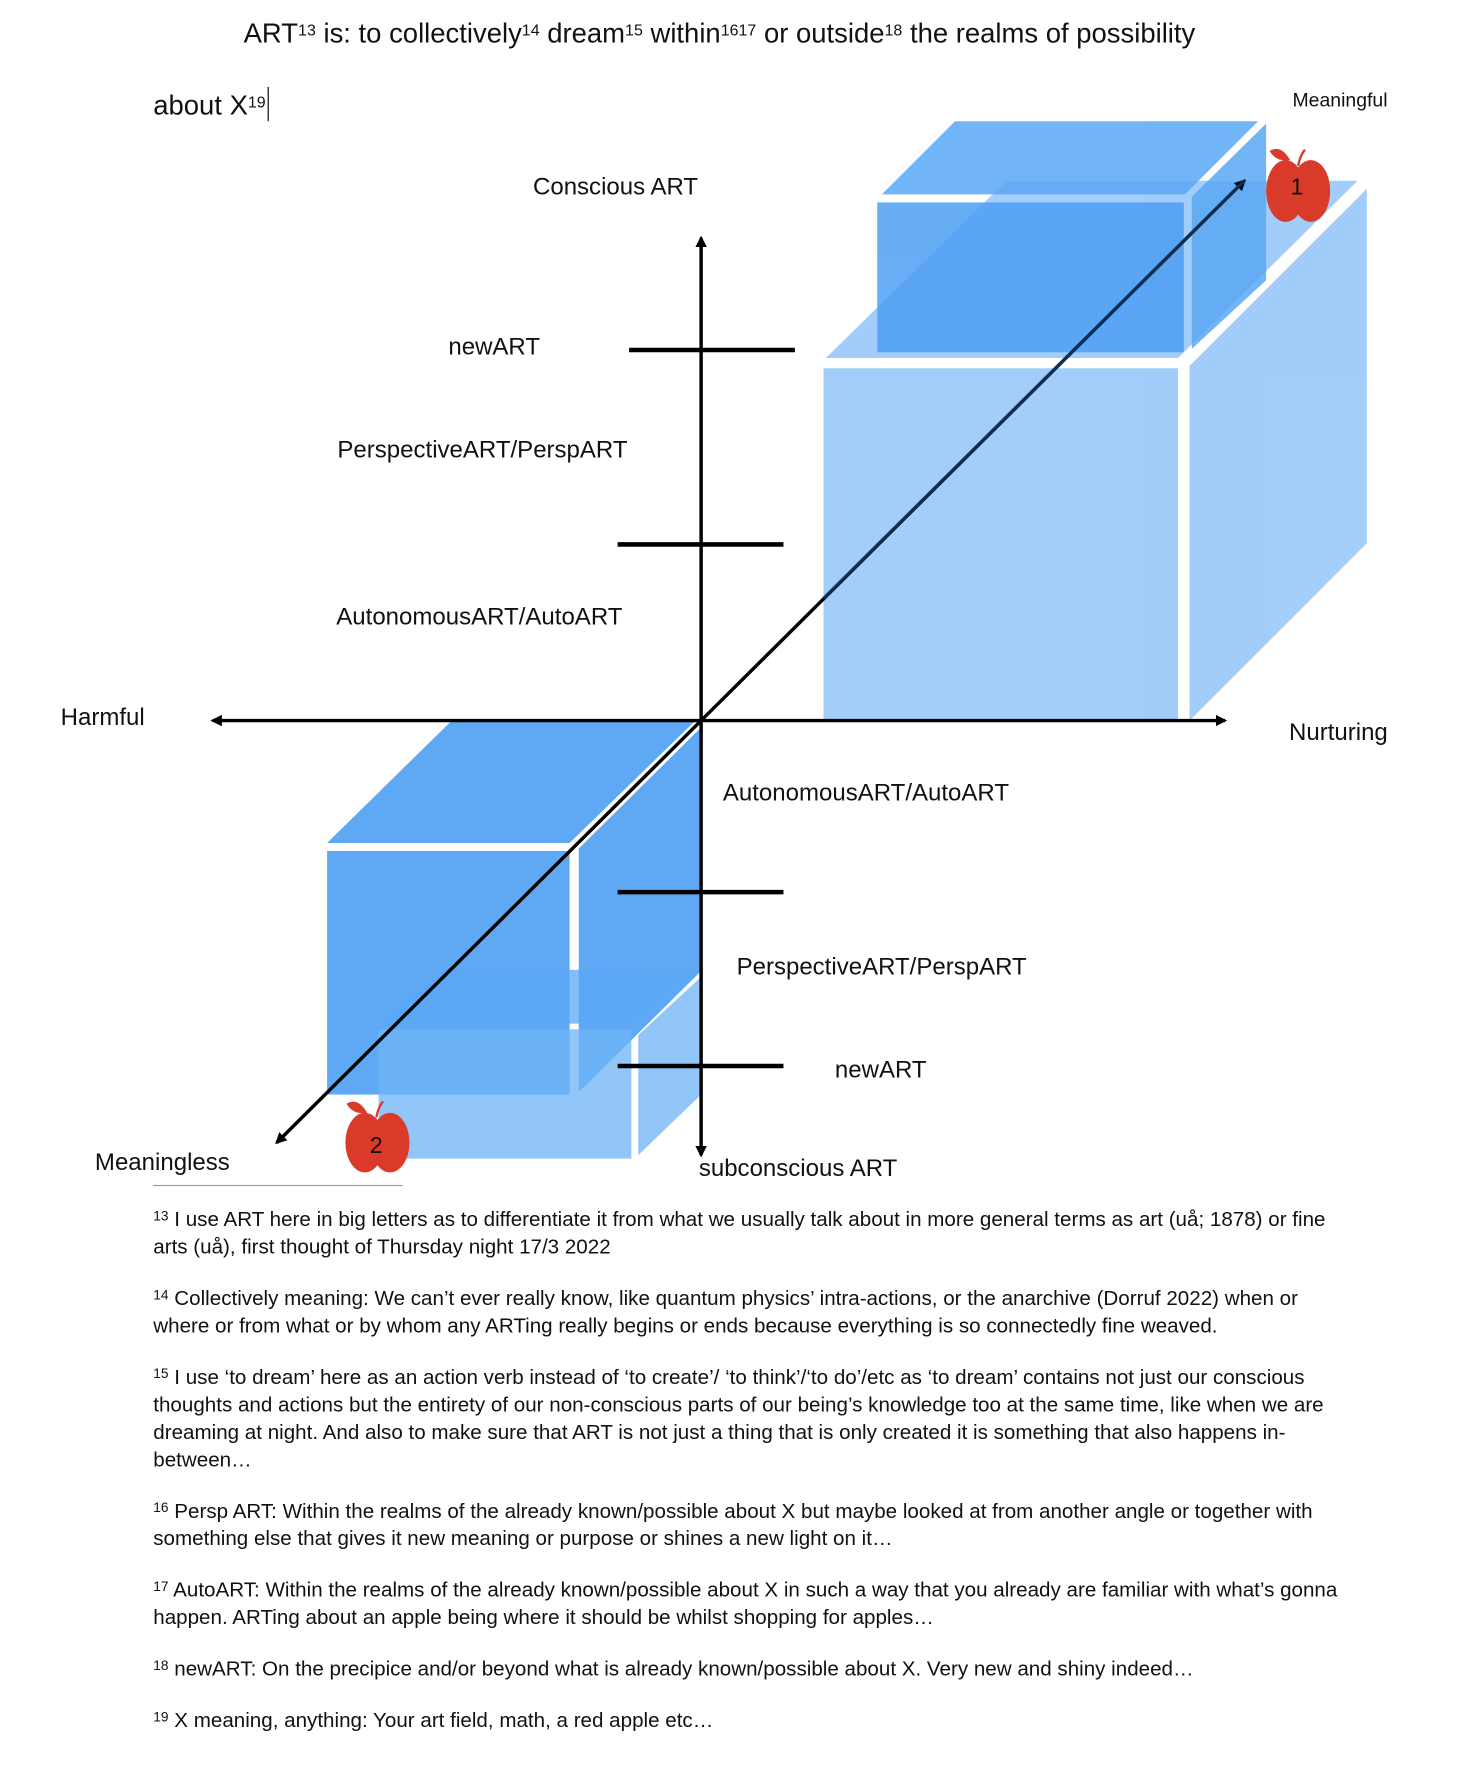  I want to click on apple-icon: 1, so click(1298, 185).